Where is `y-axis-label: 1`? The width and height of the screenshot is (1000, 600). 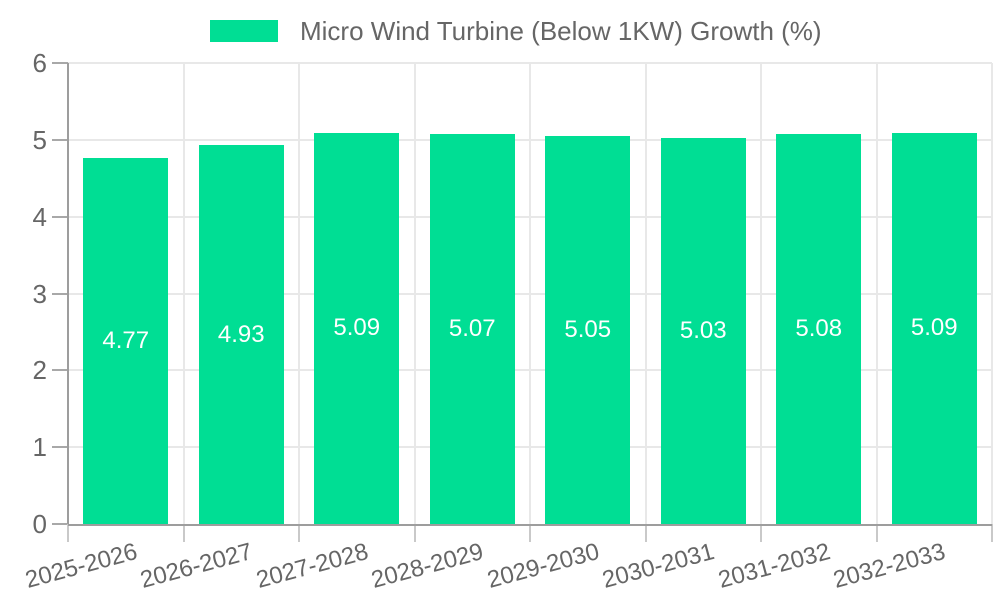
y-axis-label: 1 is located at coordinates (39, 447).